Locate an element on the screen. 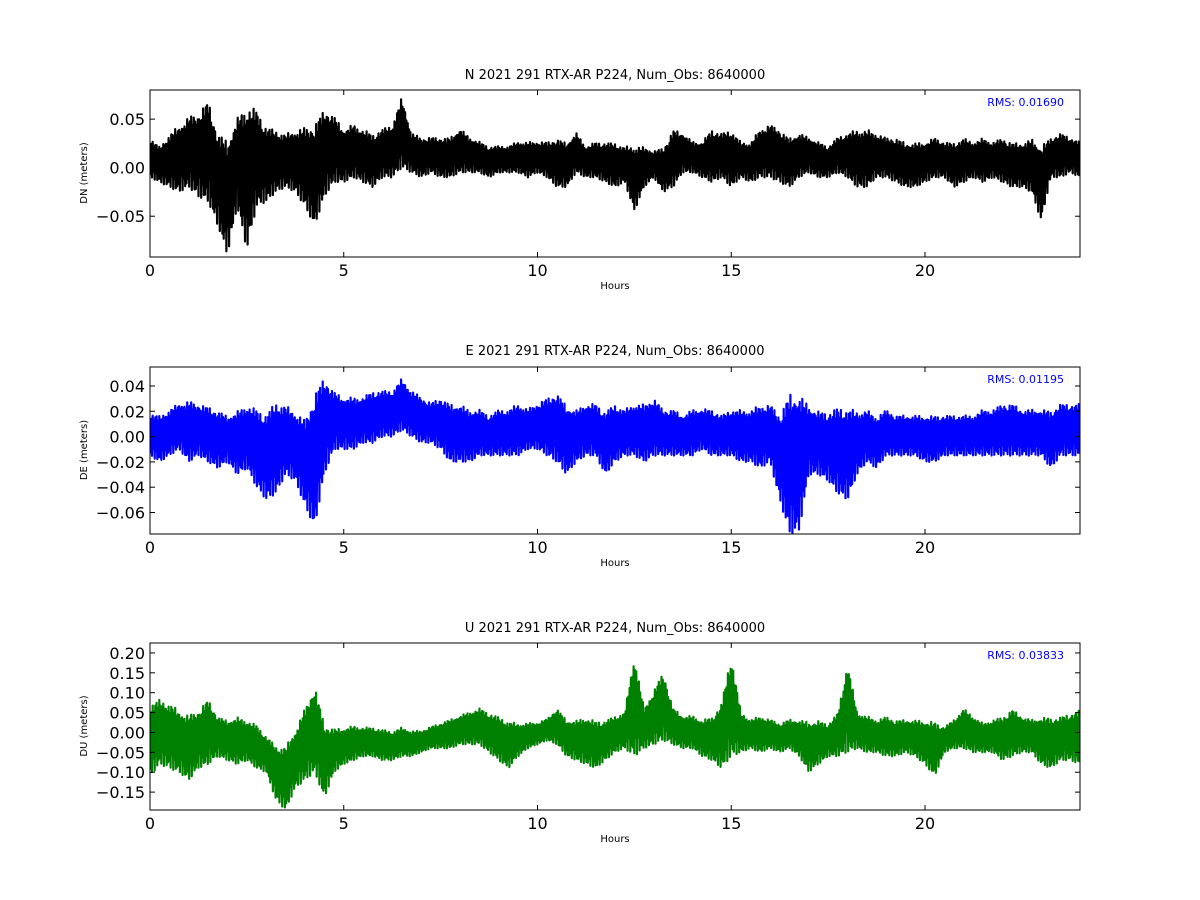 This screenshot has width=1200, height=900. y-tick-label: −0.02 is located at coordinates (120, 462).